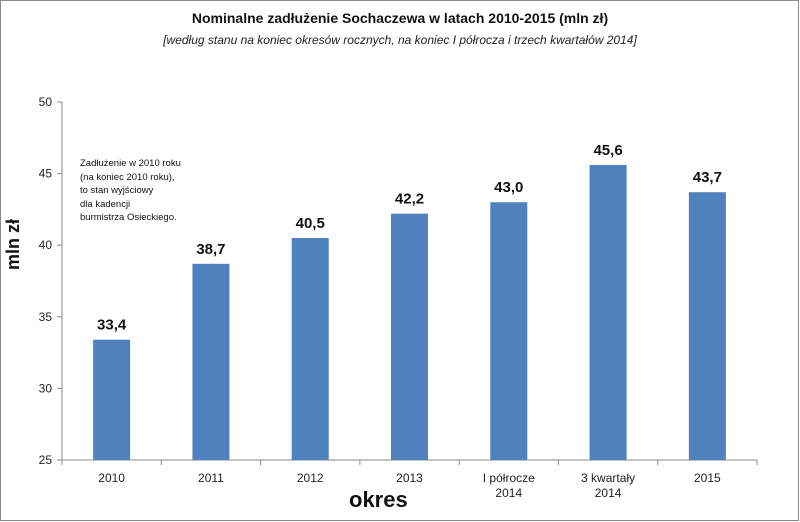 The image size is (800, 522). Describe the element at coordinates (608, 478) in the screenshot. I see `x-tick-label: 3 kwartały` at that location.